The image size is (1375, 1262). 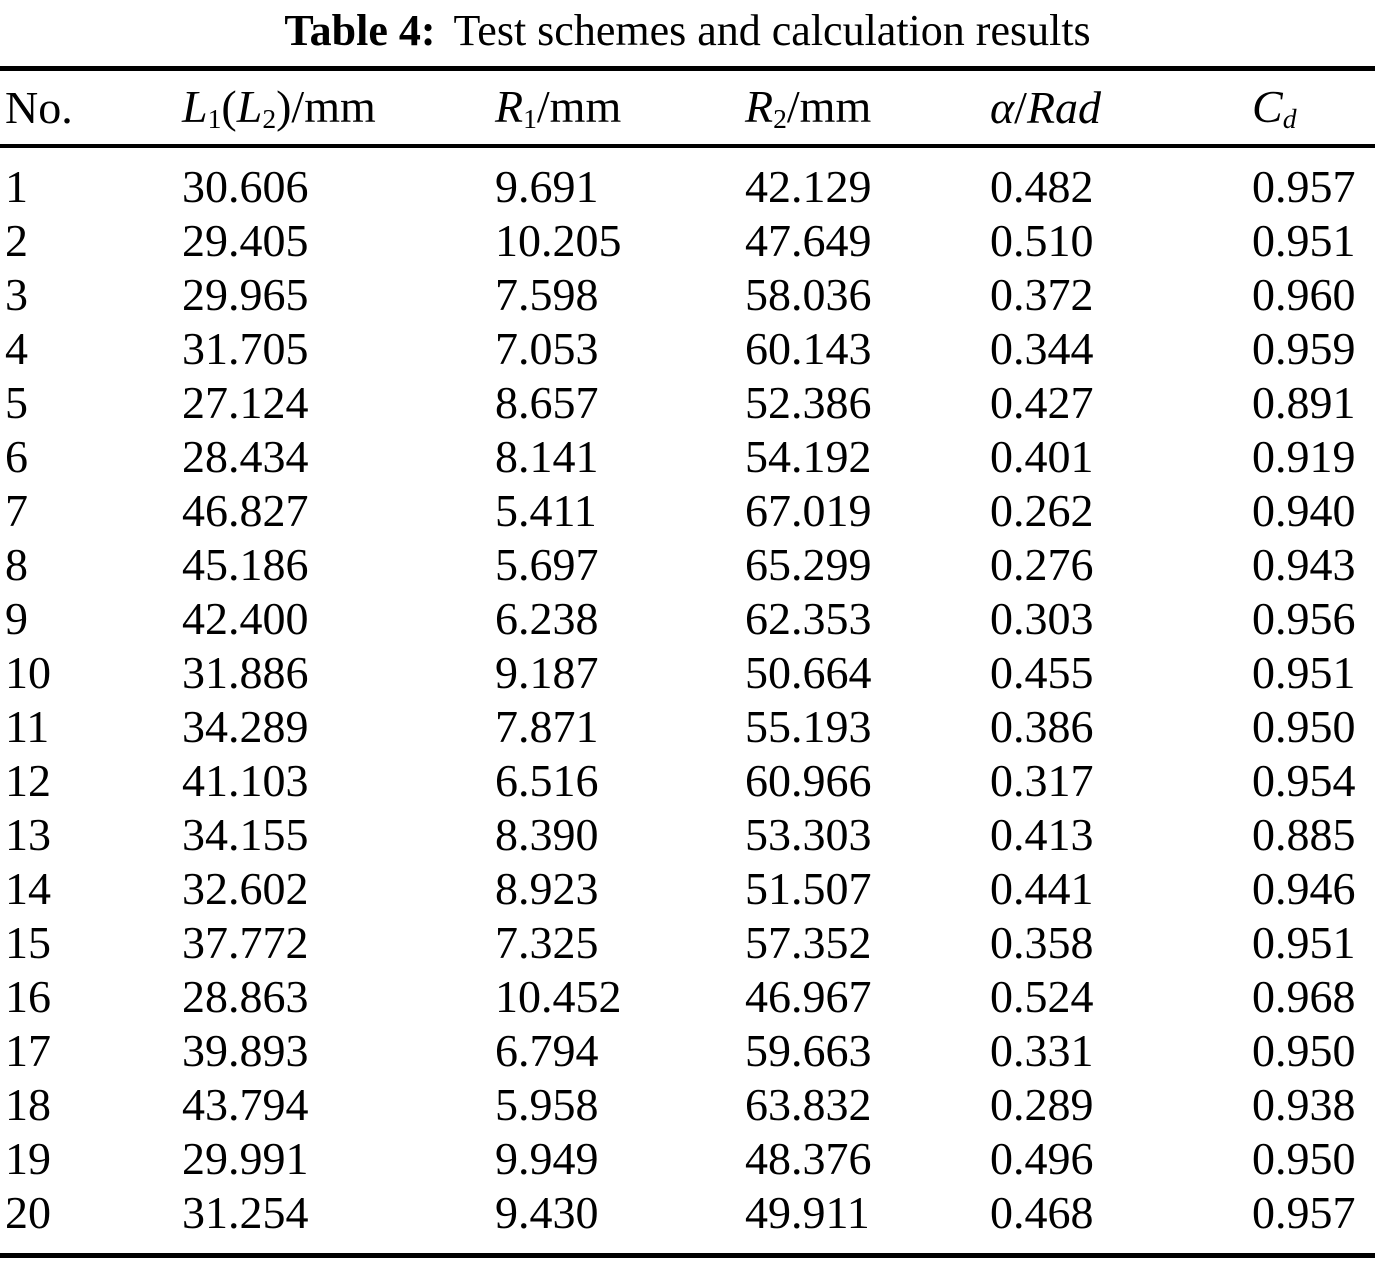 I want to click on table-cell: 5.958, so click(x=547, y=1104).